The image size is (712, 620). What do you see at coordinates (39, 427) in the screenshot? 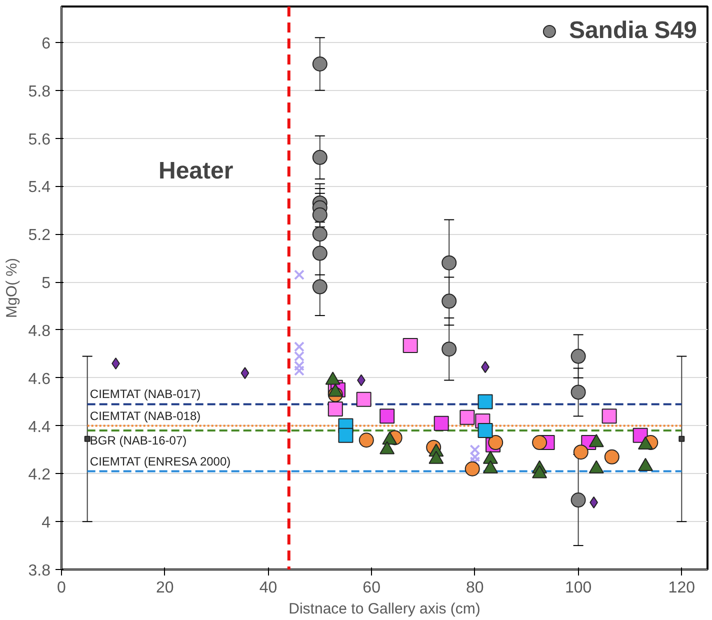
I see `y-tick-label: 4.4` at bounding box center [39, 427].